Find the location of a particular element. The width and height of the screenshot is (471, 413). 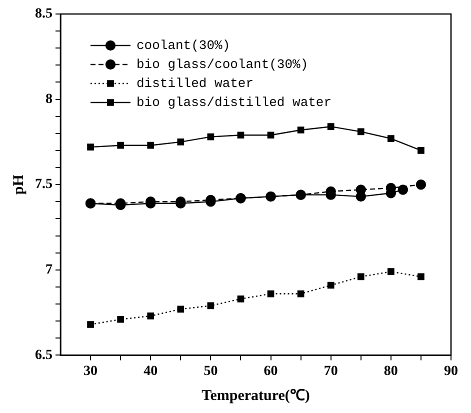

legend-label: bio glass/distilled water is located at coordinates (234, 102).